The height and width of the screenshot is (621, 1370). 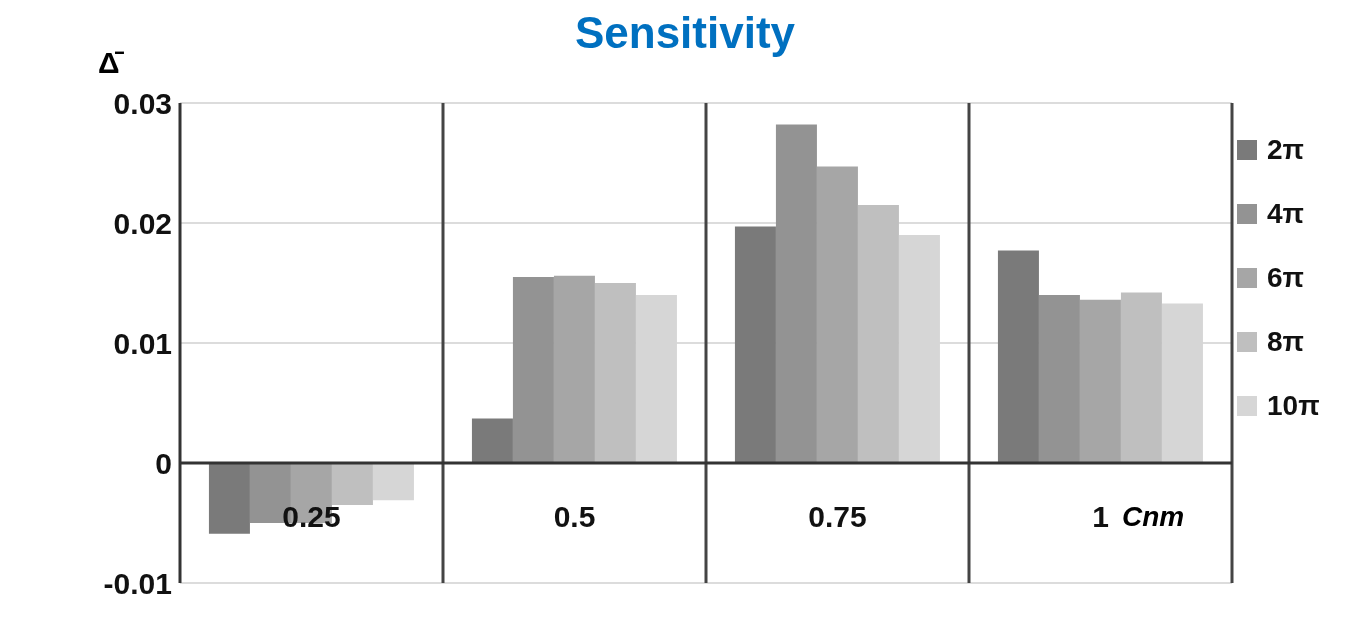 What do you see at coordinates (1100, 516) in the screenshot?
I see `x-tick-label: 1` at bounding box center [1100, 516].